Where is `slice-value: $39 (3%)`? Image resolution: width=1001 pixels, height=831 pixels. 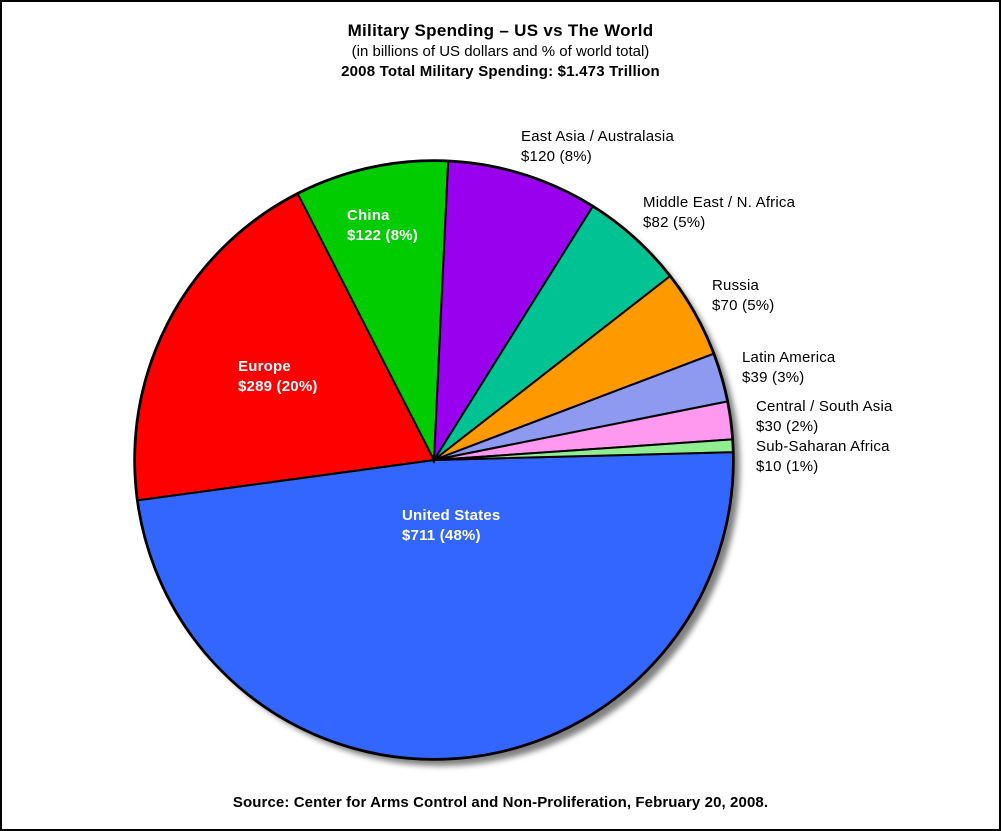 slice-value: $39 (3%) is located at coordinates (773, 377).